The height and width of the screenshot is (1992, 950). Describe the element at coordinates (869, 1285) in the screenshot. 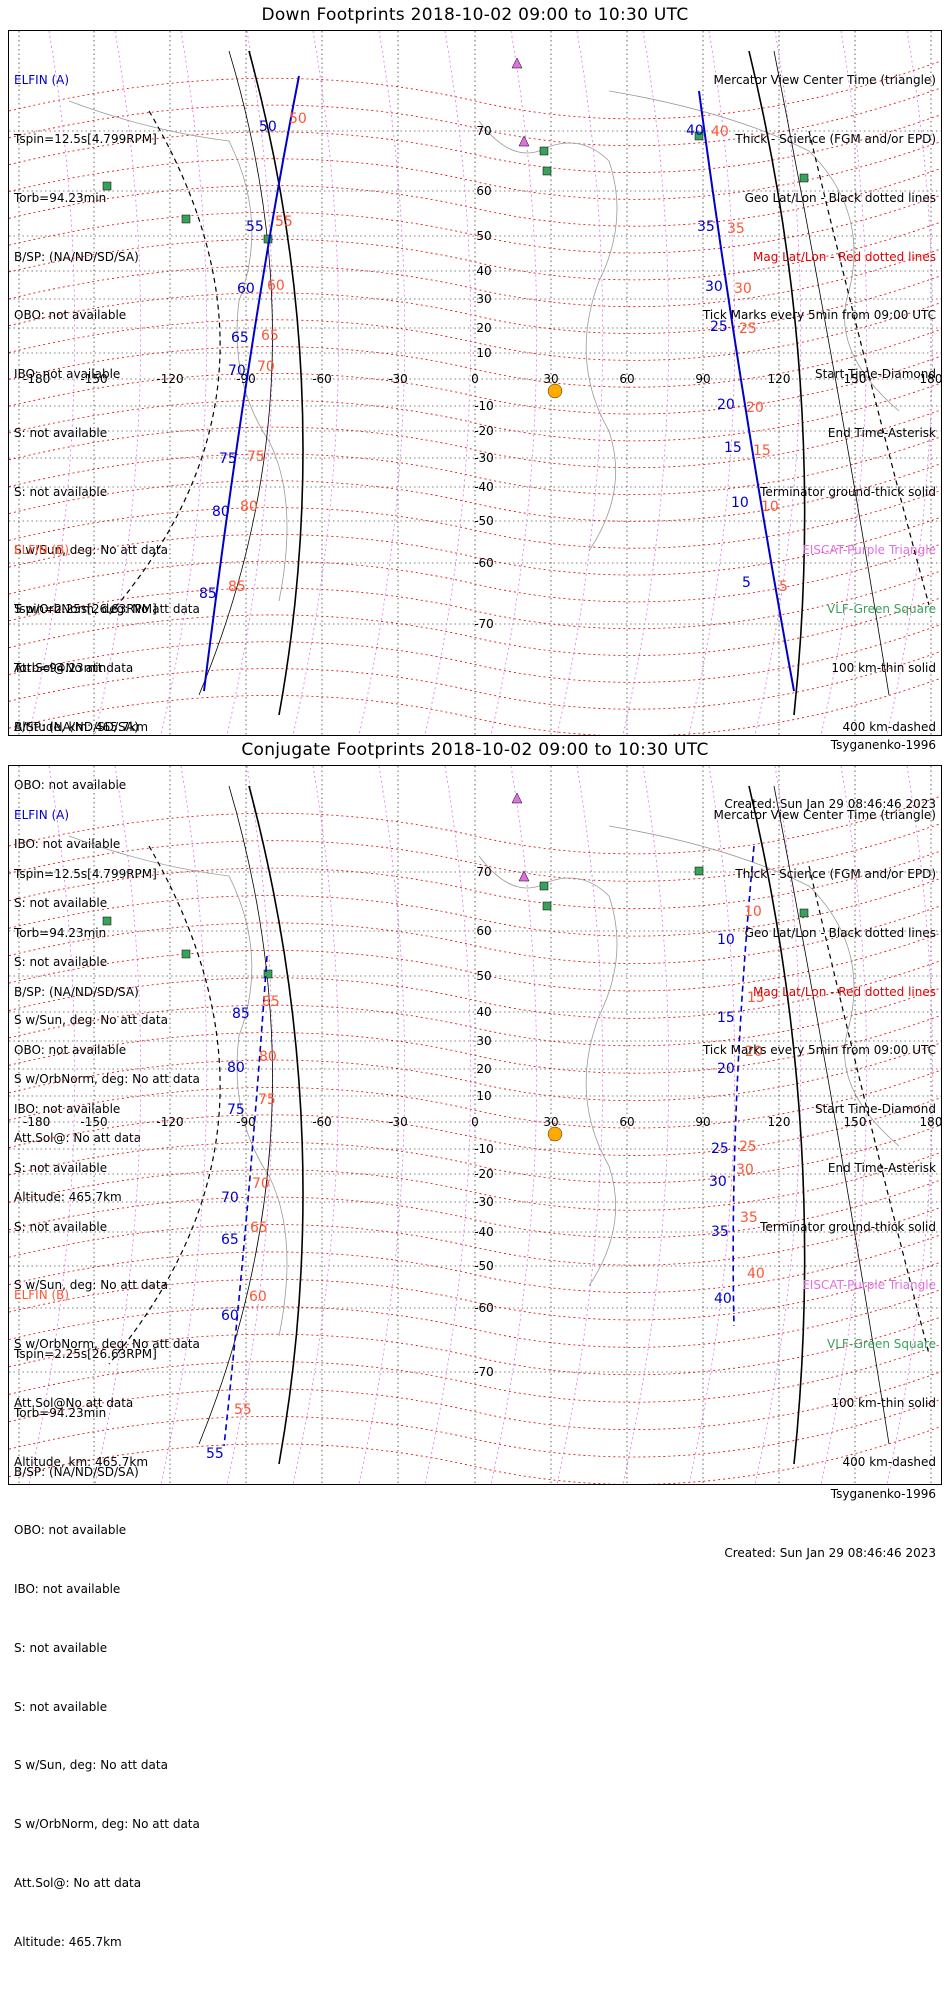

I see `legend-item: EISCAT-Purple Triangle` at that location.